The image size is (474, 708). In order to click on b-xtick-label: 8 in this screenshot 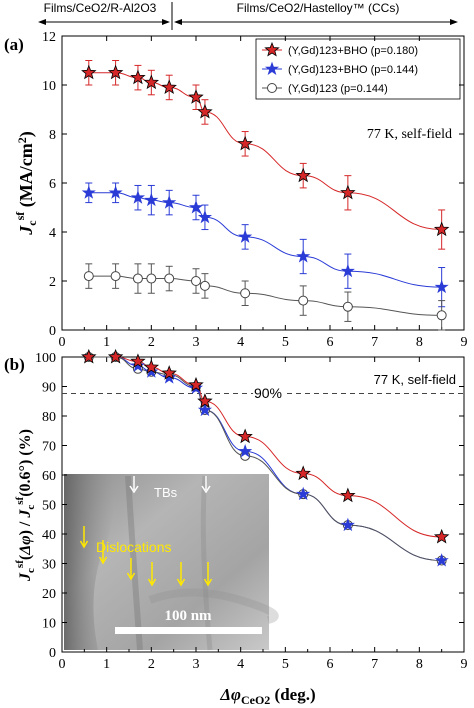, I will do `click(419, 664)`.